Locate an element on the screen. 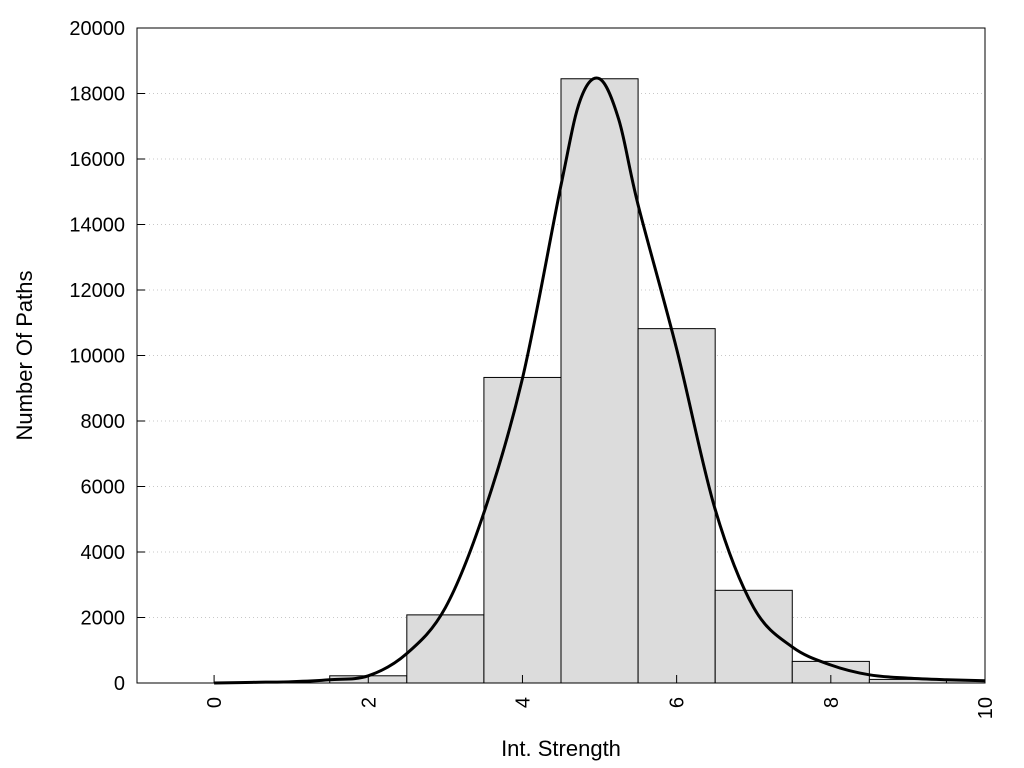 The height and width of the screenshot is (768, 1024). y-tick-label: 20000 is located at coordinates (97, 29).